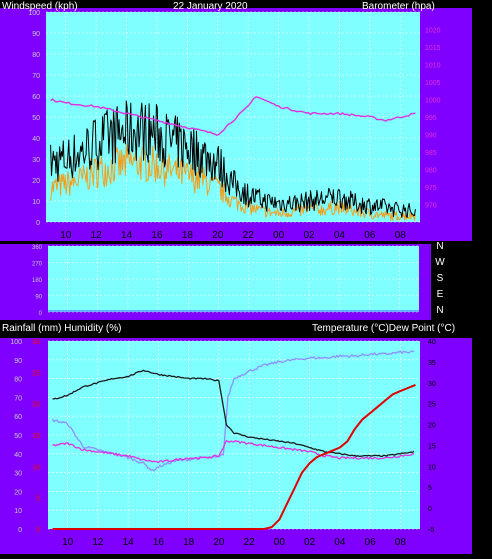  What do you see at coordinates (430, 488) in the screenshot?
I see `temp-y-tick-label: 5` at bounding box center [430, 488].